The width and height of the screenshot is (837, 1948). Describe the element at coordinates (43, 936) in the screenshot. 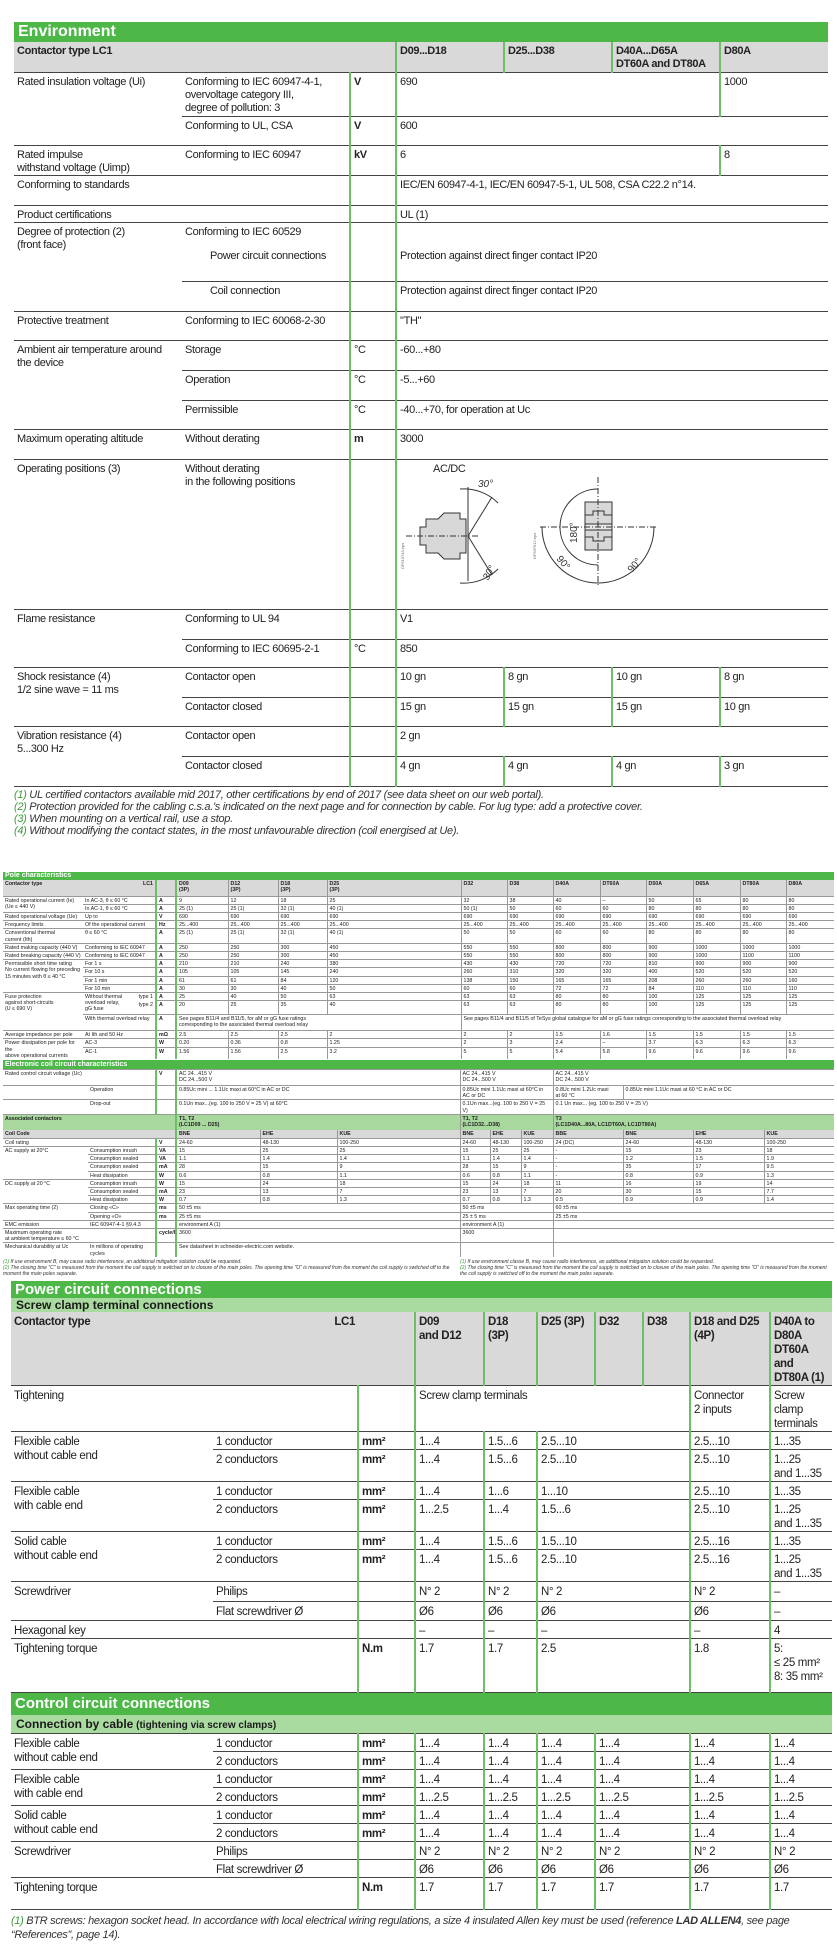

I see `table-cell: Conventional thermal current (Ith)` at that location.